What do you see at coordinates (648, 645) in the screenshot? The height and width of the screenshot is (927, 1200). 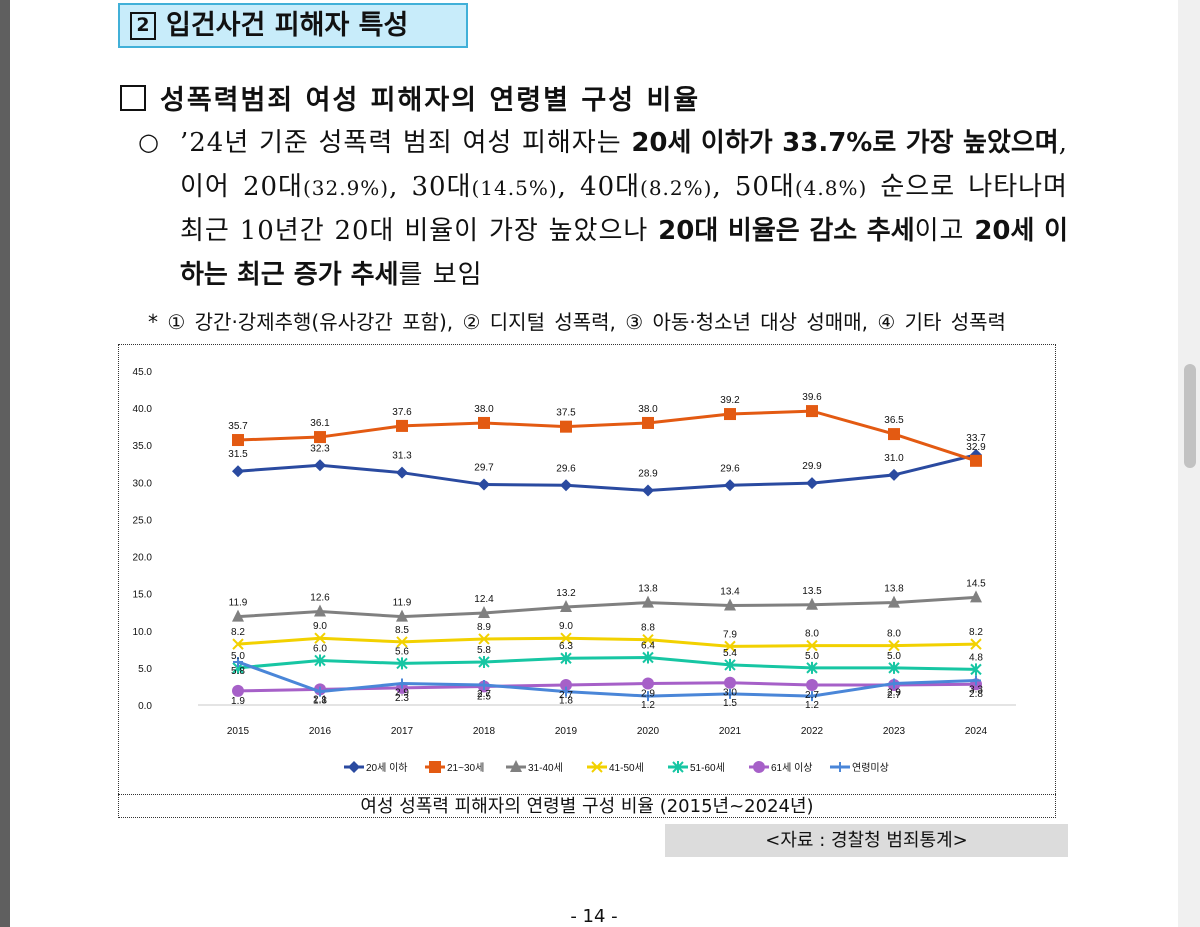 I see `data-label: 6.4` at bounding box center [648, 645].